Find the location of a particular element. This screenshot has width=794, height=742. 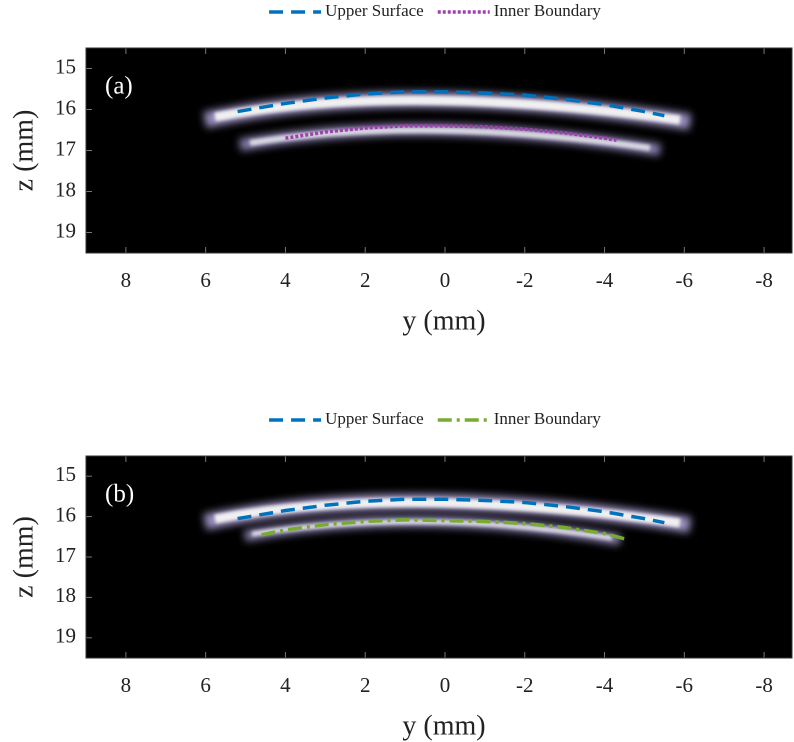

panel-label: (b) is located at coordinates (119, 494).